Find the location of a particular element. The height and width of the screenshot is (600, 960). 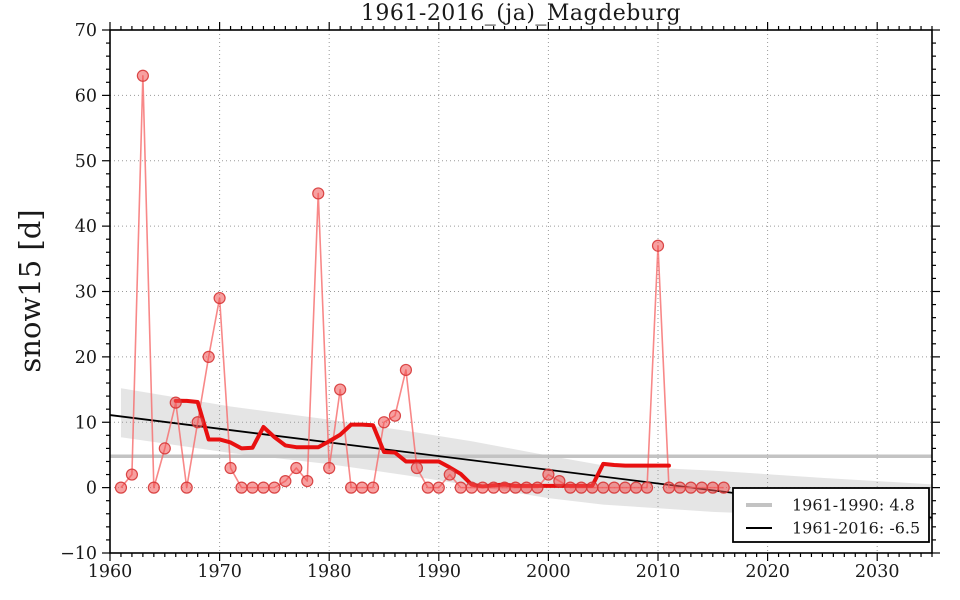

y-axis-label: snow15 [d] is located at coordinates (30, 291).